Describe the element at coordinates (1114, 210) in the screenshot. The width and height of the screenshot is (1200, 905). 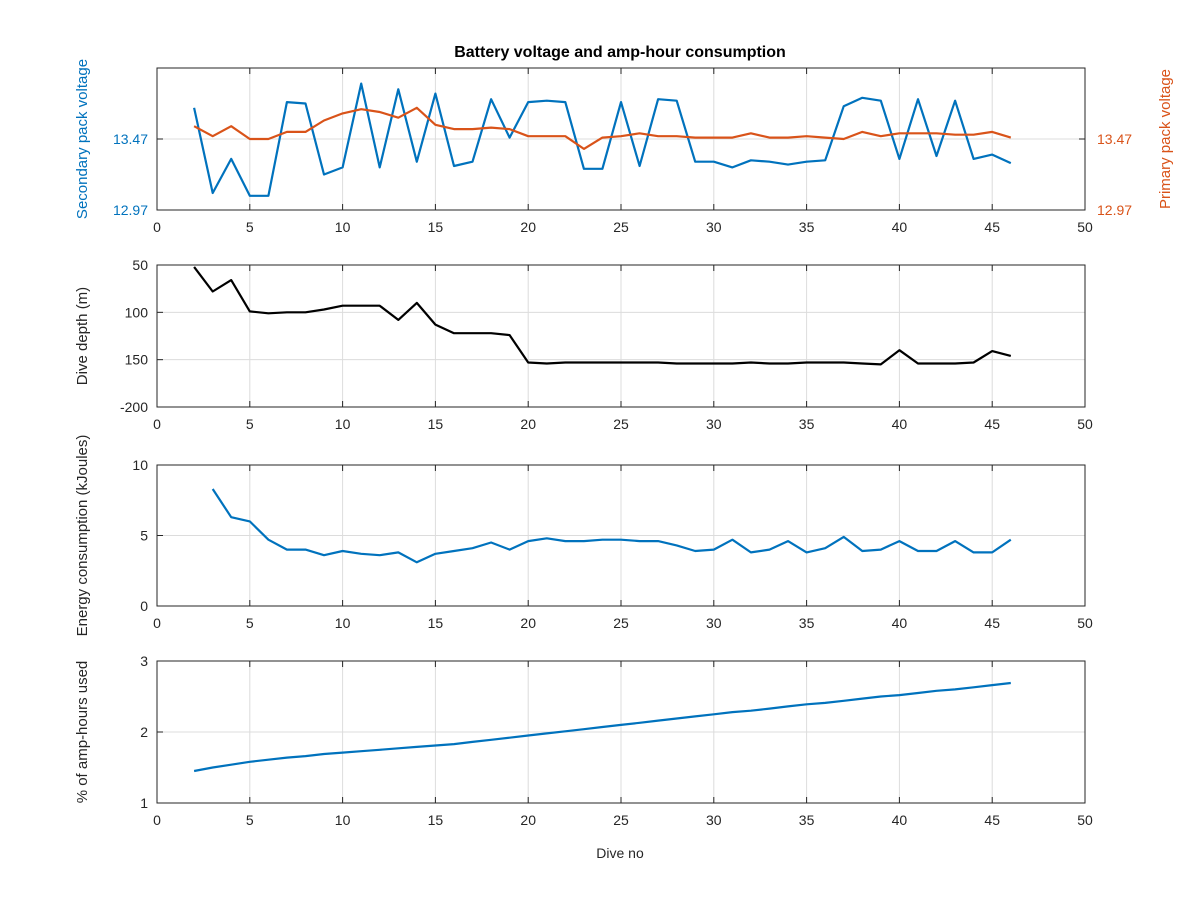
I see `y-tick-label-right: 12.97` at that location.